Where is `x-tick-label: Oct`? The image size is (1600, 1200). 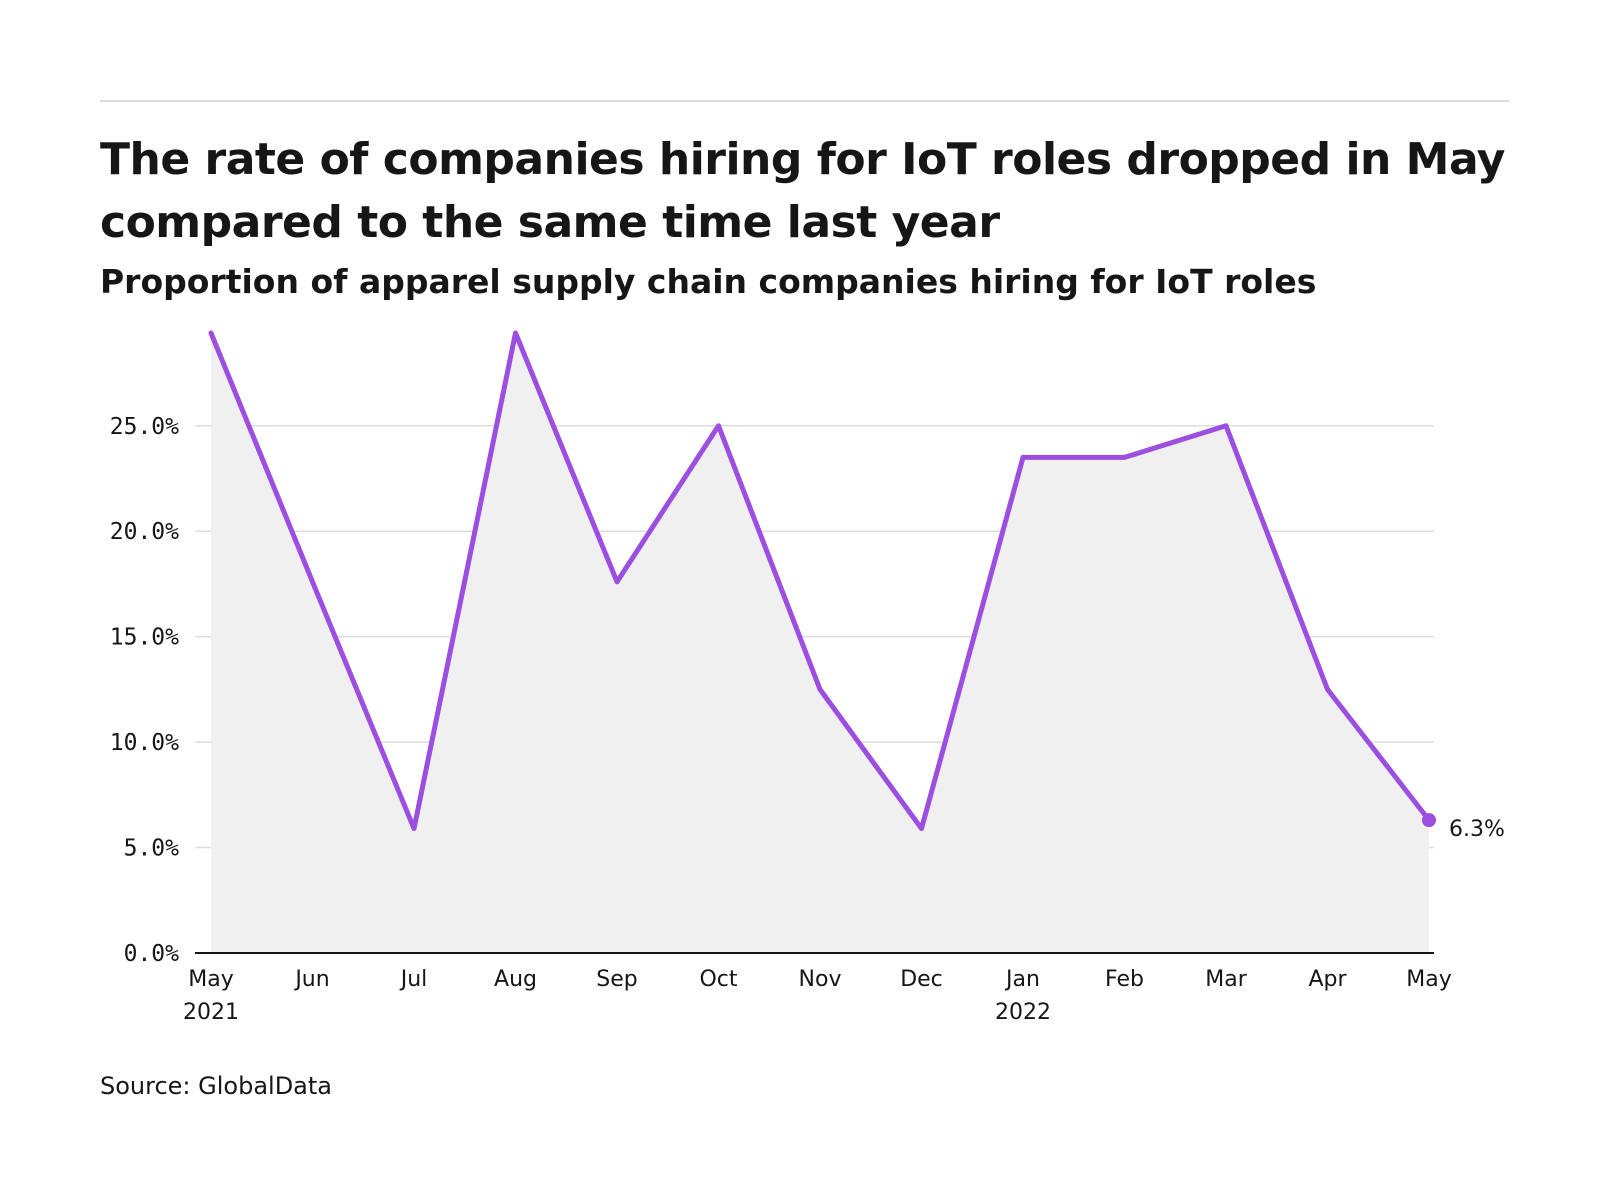
x-tick-label: Oct is located at coordinates (718, 979).